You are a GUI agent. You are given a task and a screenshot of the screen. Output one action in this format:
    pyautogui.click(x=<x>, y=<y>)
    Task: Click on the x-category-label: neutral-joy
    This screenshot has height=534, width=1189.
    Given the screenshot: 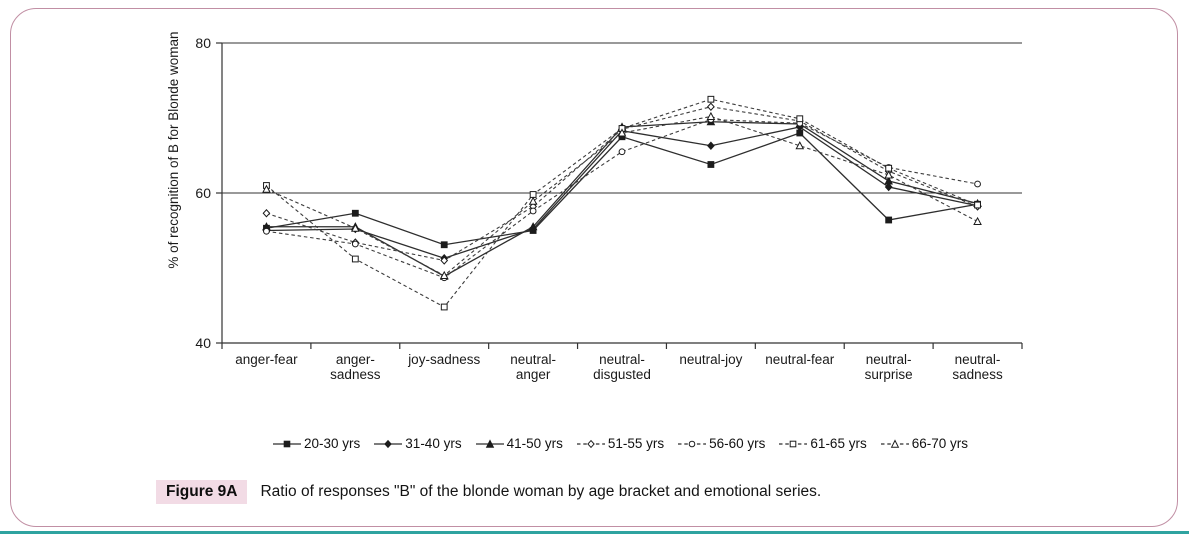 What is the action you would take?
    pyautogui.click(x=710, y=359)
    